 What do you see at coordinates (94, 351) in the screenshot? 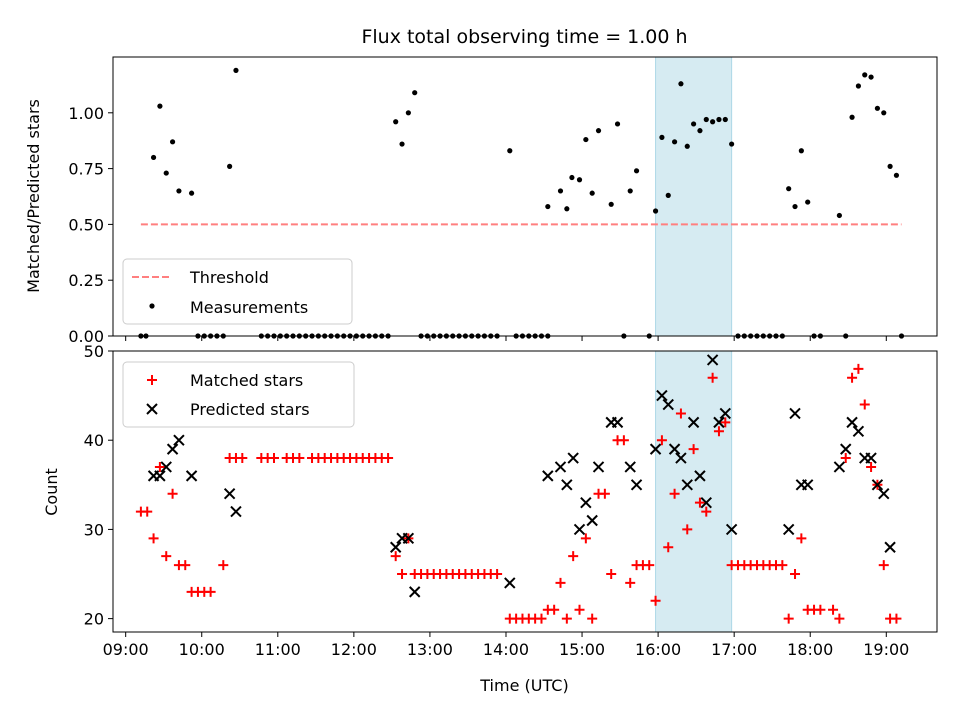
I see `y-tick-label: 50` at bounding box center [94, 351].